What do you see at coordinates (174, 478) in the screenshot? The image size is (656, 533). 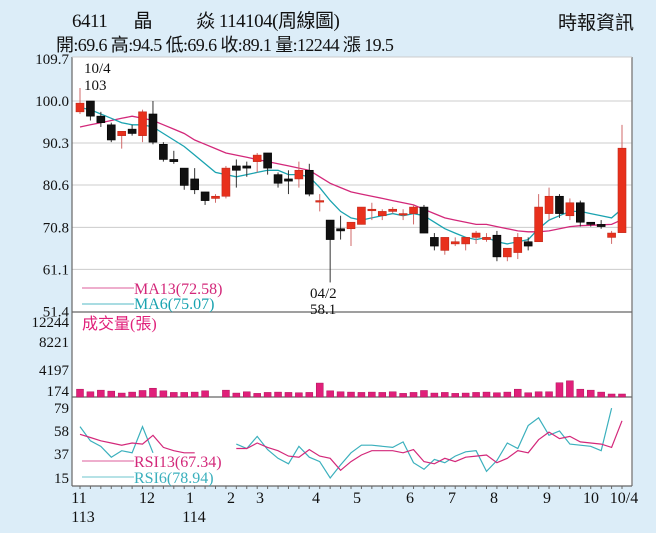 I see `rsi6-legend: RSI6(78.94)` at bounding box center [174, 478].